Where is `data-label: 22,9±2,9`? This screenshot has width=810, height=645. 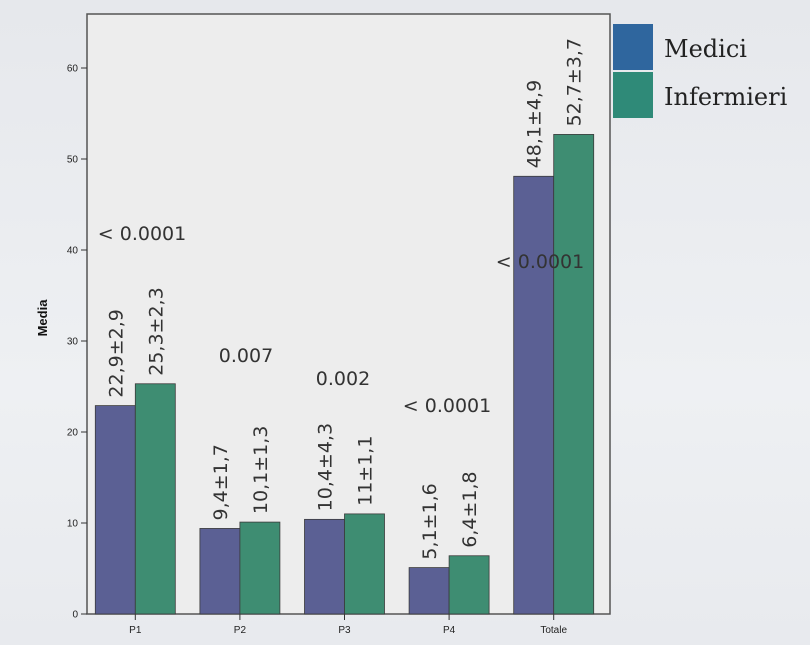
data-label: 22,9±2,9 is located at coordinates (116, 353).